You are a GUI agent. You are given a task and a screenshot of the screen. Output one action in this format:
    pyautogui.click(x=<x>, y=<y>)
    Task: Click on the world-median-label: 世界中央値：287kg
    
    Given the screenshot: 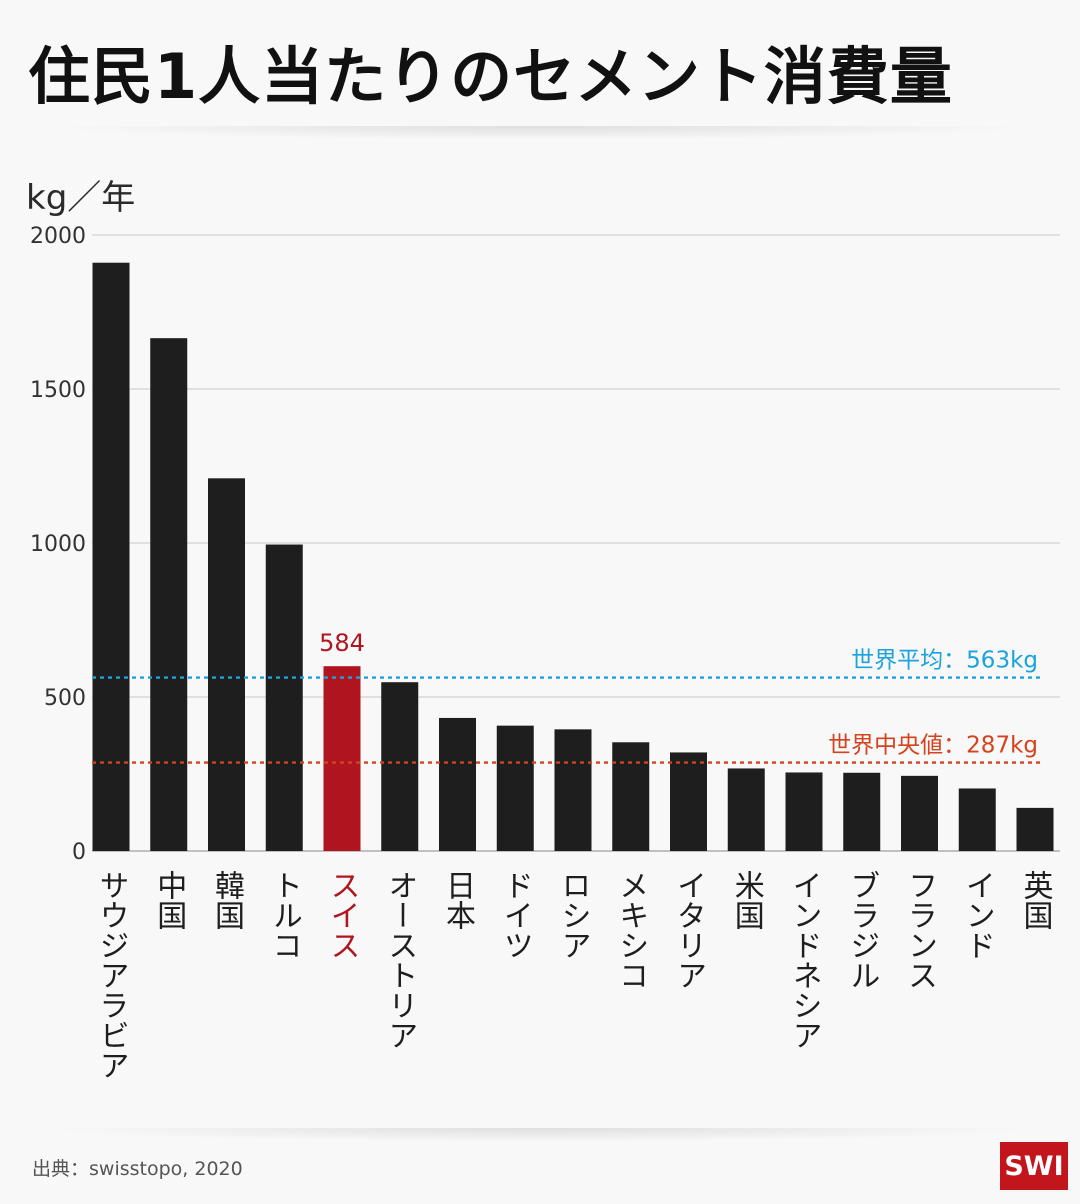 What is the action you would take?
    pyautogui.click(x=933, y=746)
    